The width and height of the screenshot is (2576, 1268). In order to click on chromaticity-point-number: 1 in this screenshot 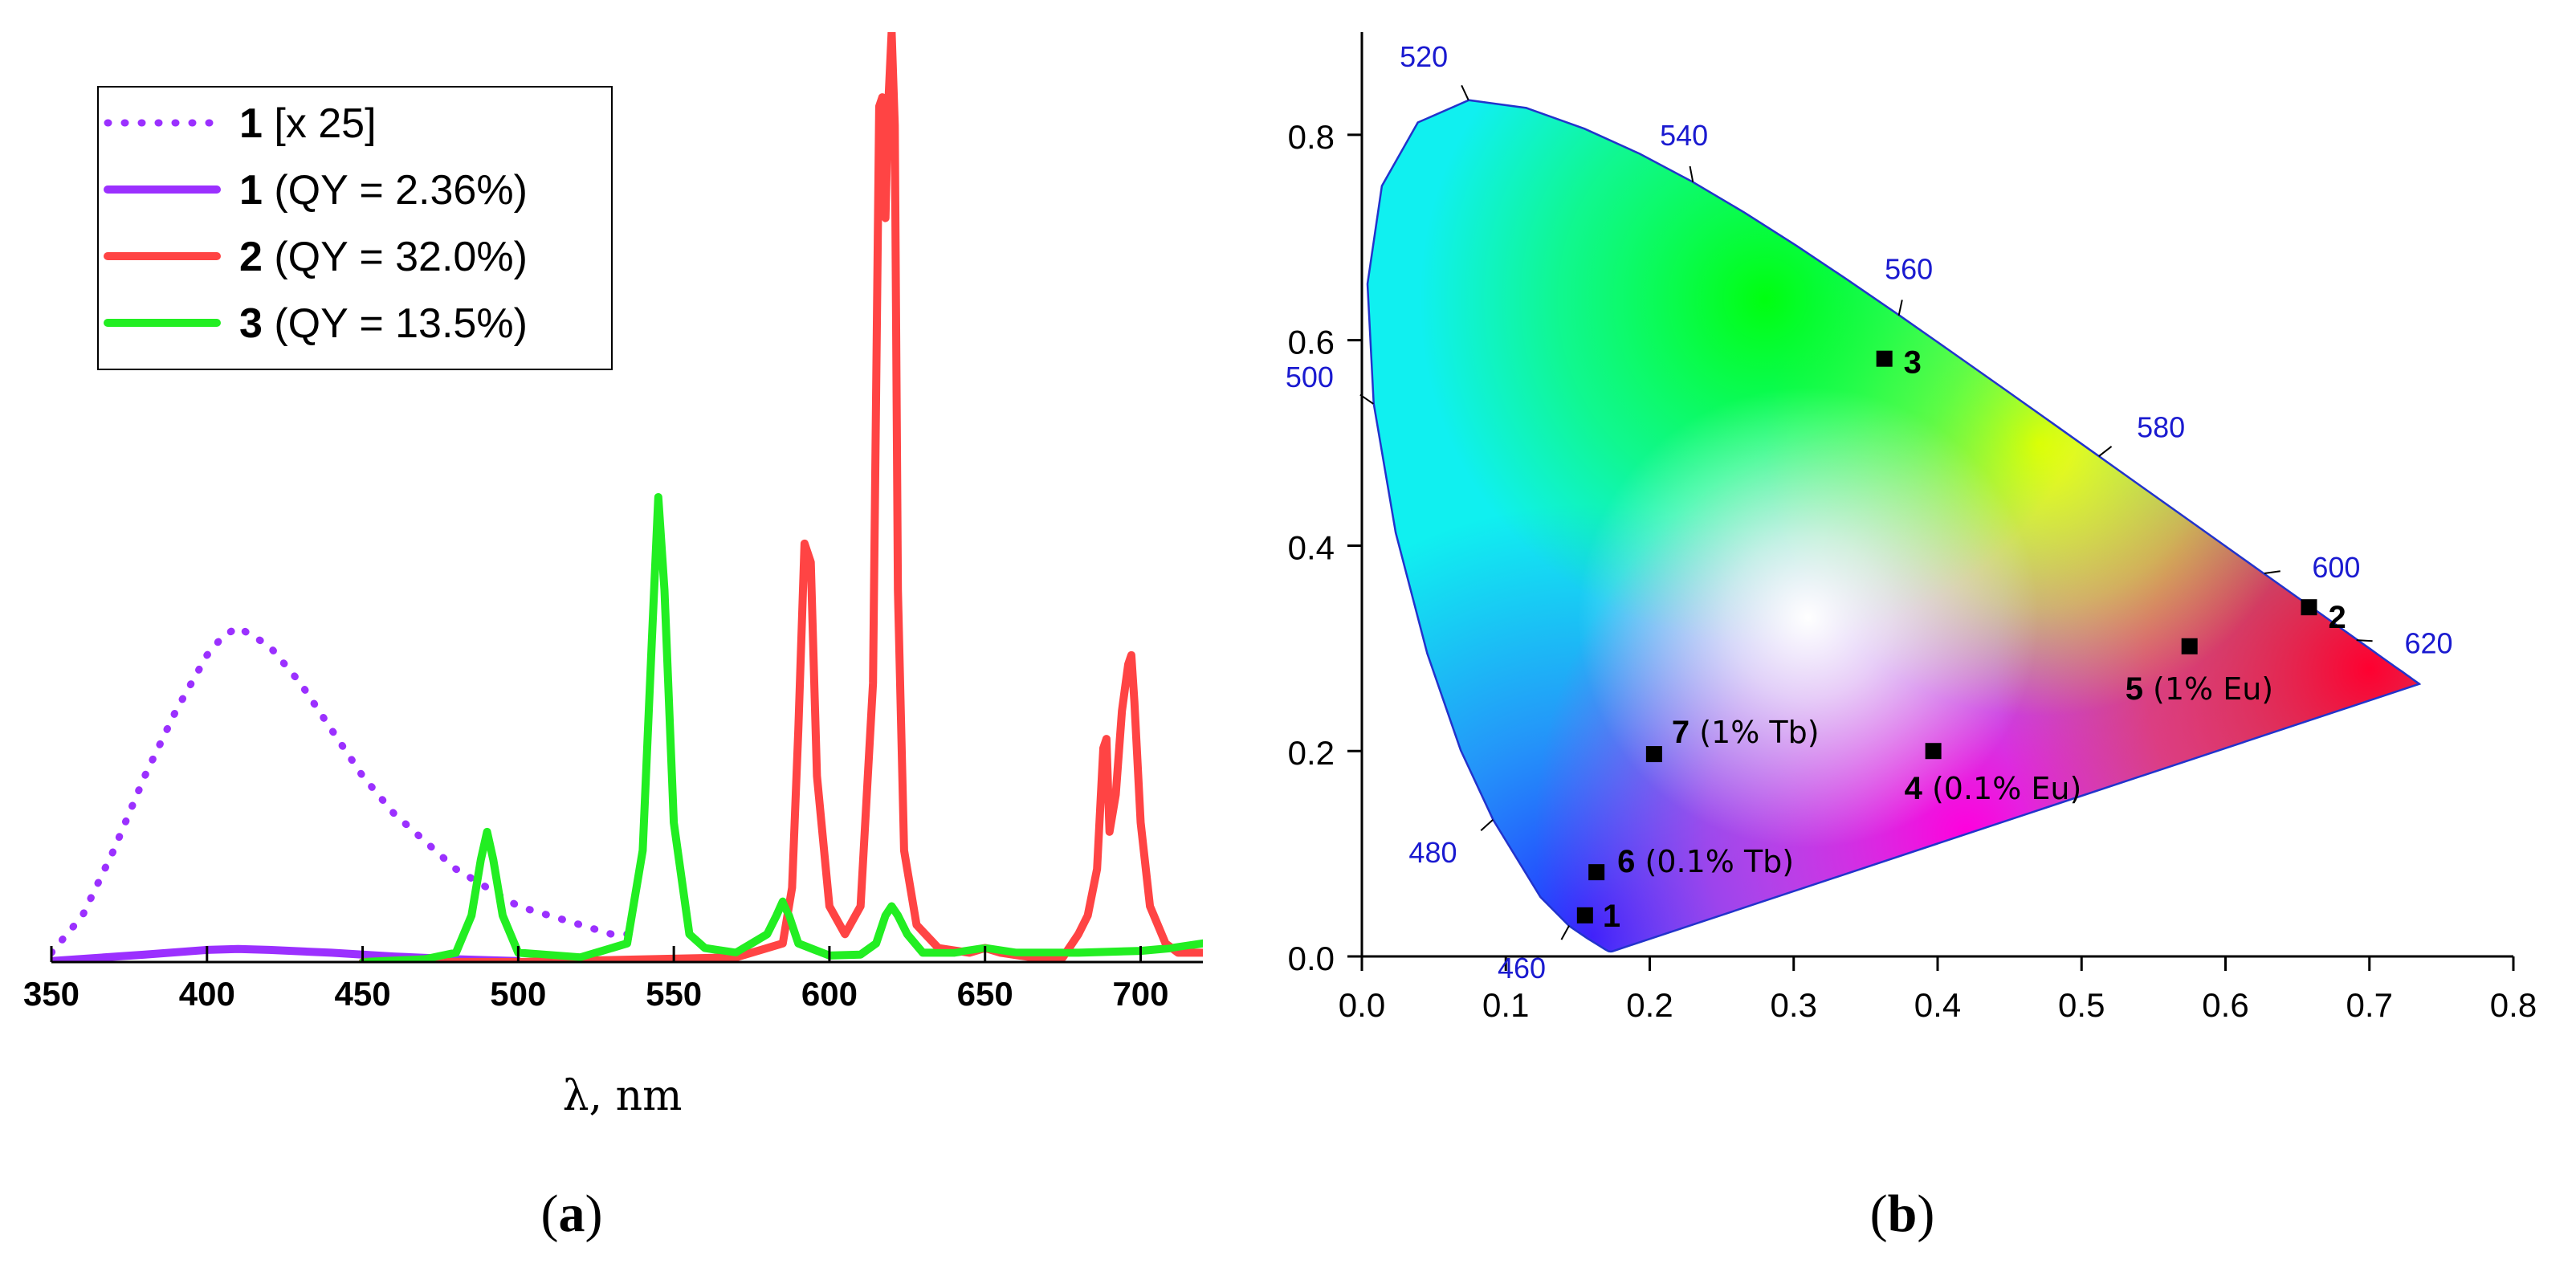, I will do `click(1611, 916)`.